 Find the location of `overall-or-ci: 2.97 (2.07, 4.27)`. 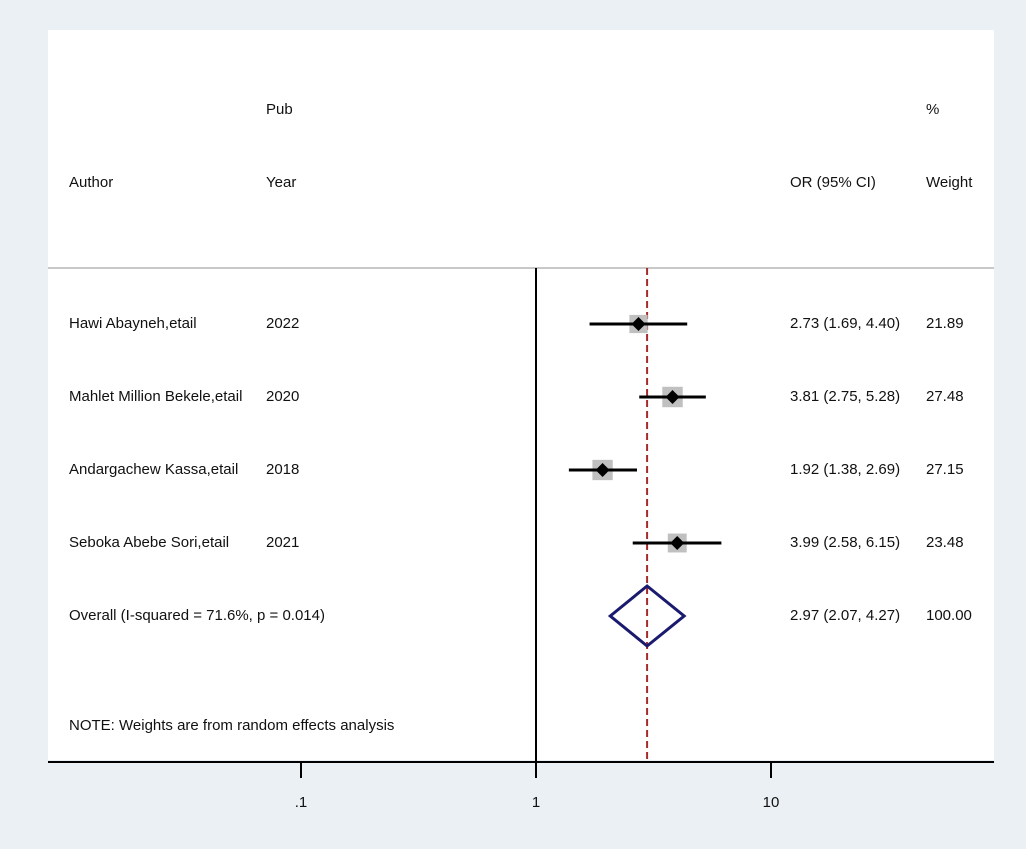

overall-or-ci: 2.97 (2.07, 4.27) is located at coordinates (845, 615).